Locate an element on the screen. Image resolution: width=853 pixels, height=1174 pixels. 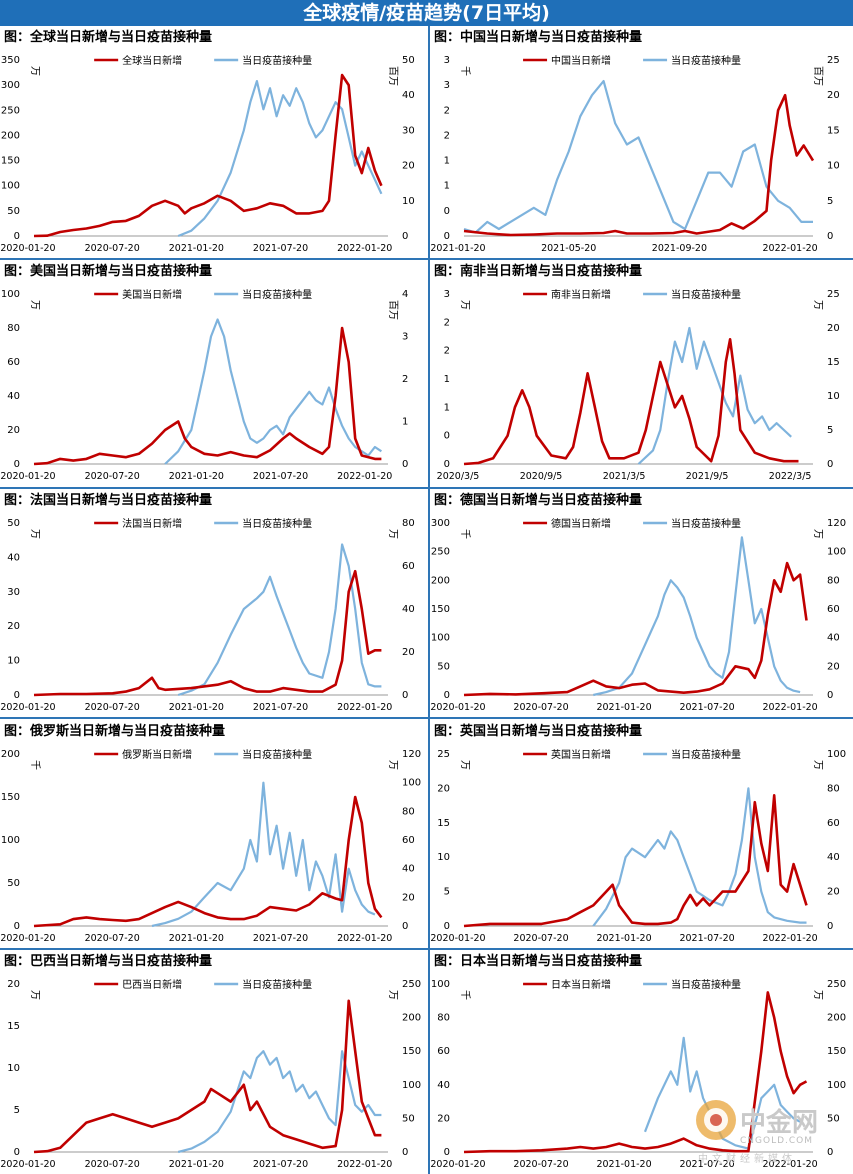
y-left-tick-label: 30 is located at coordinates (13, 592).